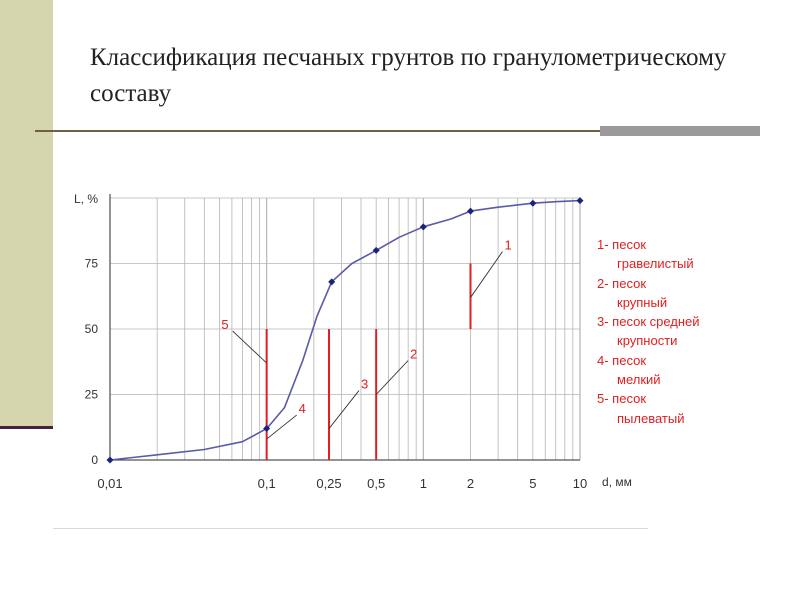 The width and height of the screenshot is (800, 600). Describe the element at coordinates (376, 483) in the screenshot. I see `x-tick-label: 0,5` at that location.